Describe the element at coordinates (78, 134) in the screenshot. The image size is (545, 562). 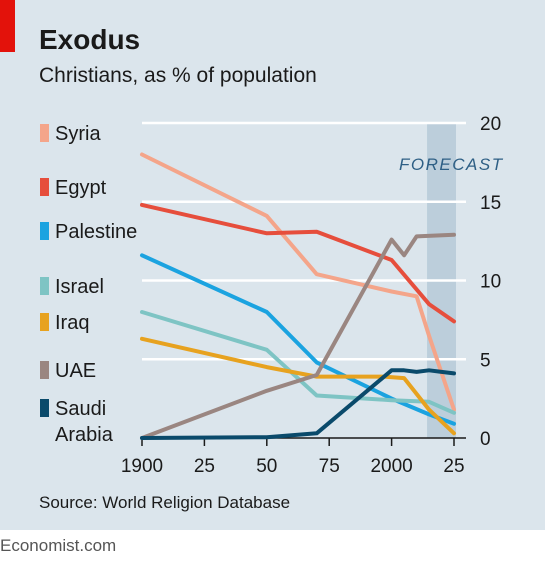
I see `legend-label-syria: Syria` at that location.